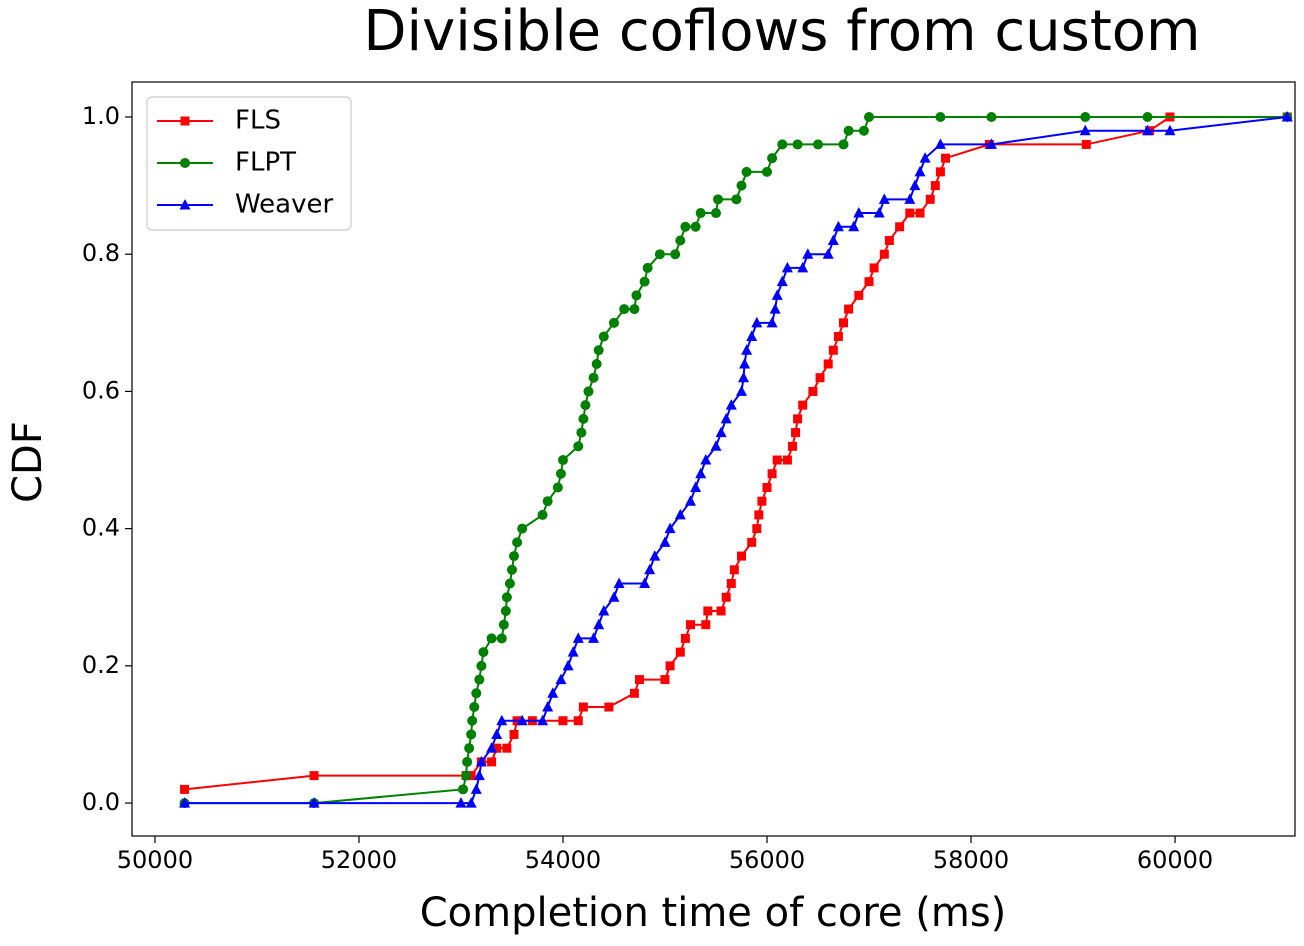 This screenshot has width=1304, height=946. Describe the element at coordinates (1175, 860) in the screenshot. I see `x-tick-label: 60000` at that location.